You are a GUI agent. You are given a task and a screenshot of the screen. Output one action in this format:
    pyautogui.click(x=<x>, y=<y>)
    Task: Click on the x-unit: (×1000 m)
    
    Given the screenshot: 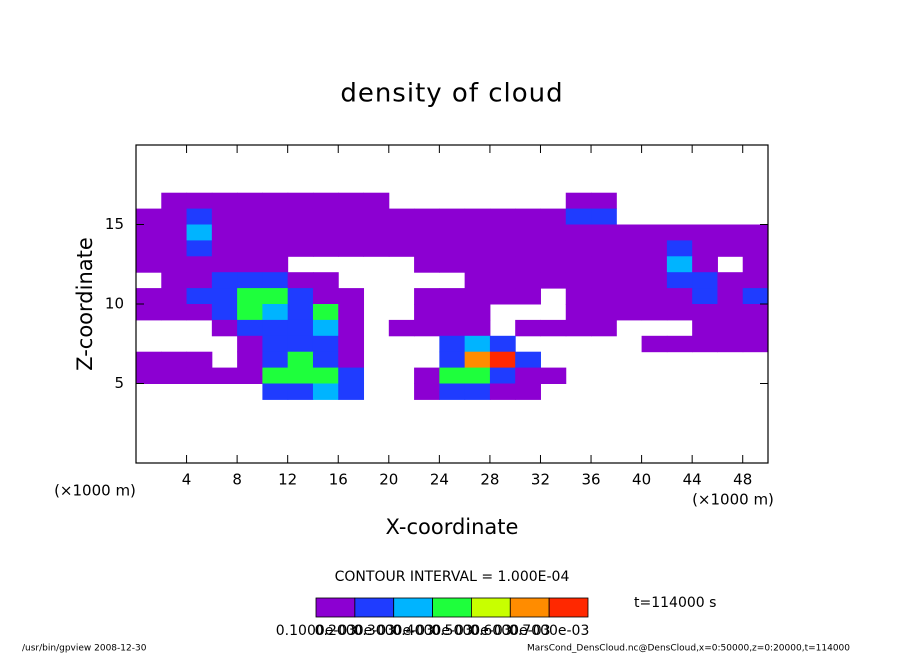 What is the action you would take?
    pyautogui.click(x=733, y=500)
    